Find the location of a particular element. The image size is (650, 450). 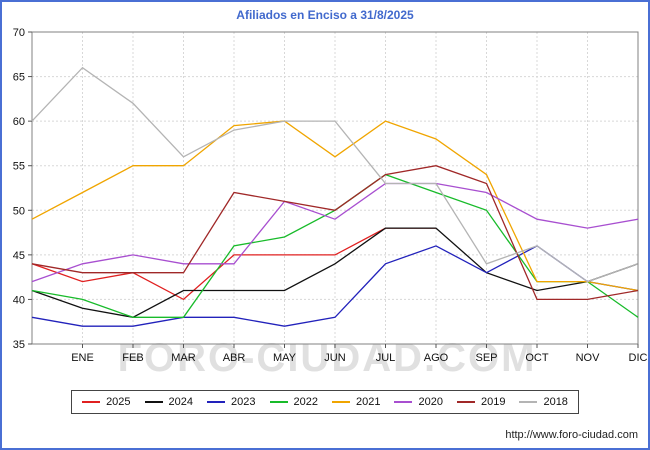

legend-item-2025: 2025 is located at coordinates (106, 402).